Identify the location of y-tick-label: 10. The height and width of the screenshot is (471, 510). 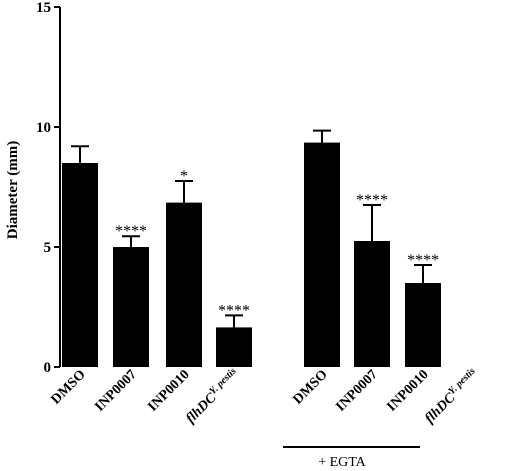
(43, 128).